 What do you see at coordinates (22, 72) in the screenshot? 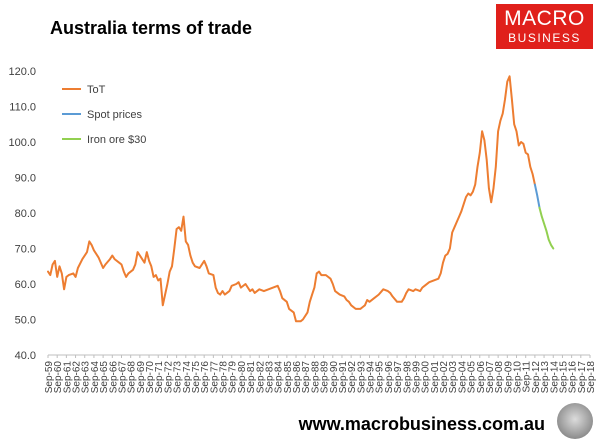
I see `y-tick-label: 120.0` at bounding box center [22, 72].